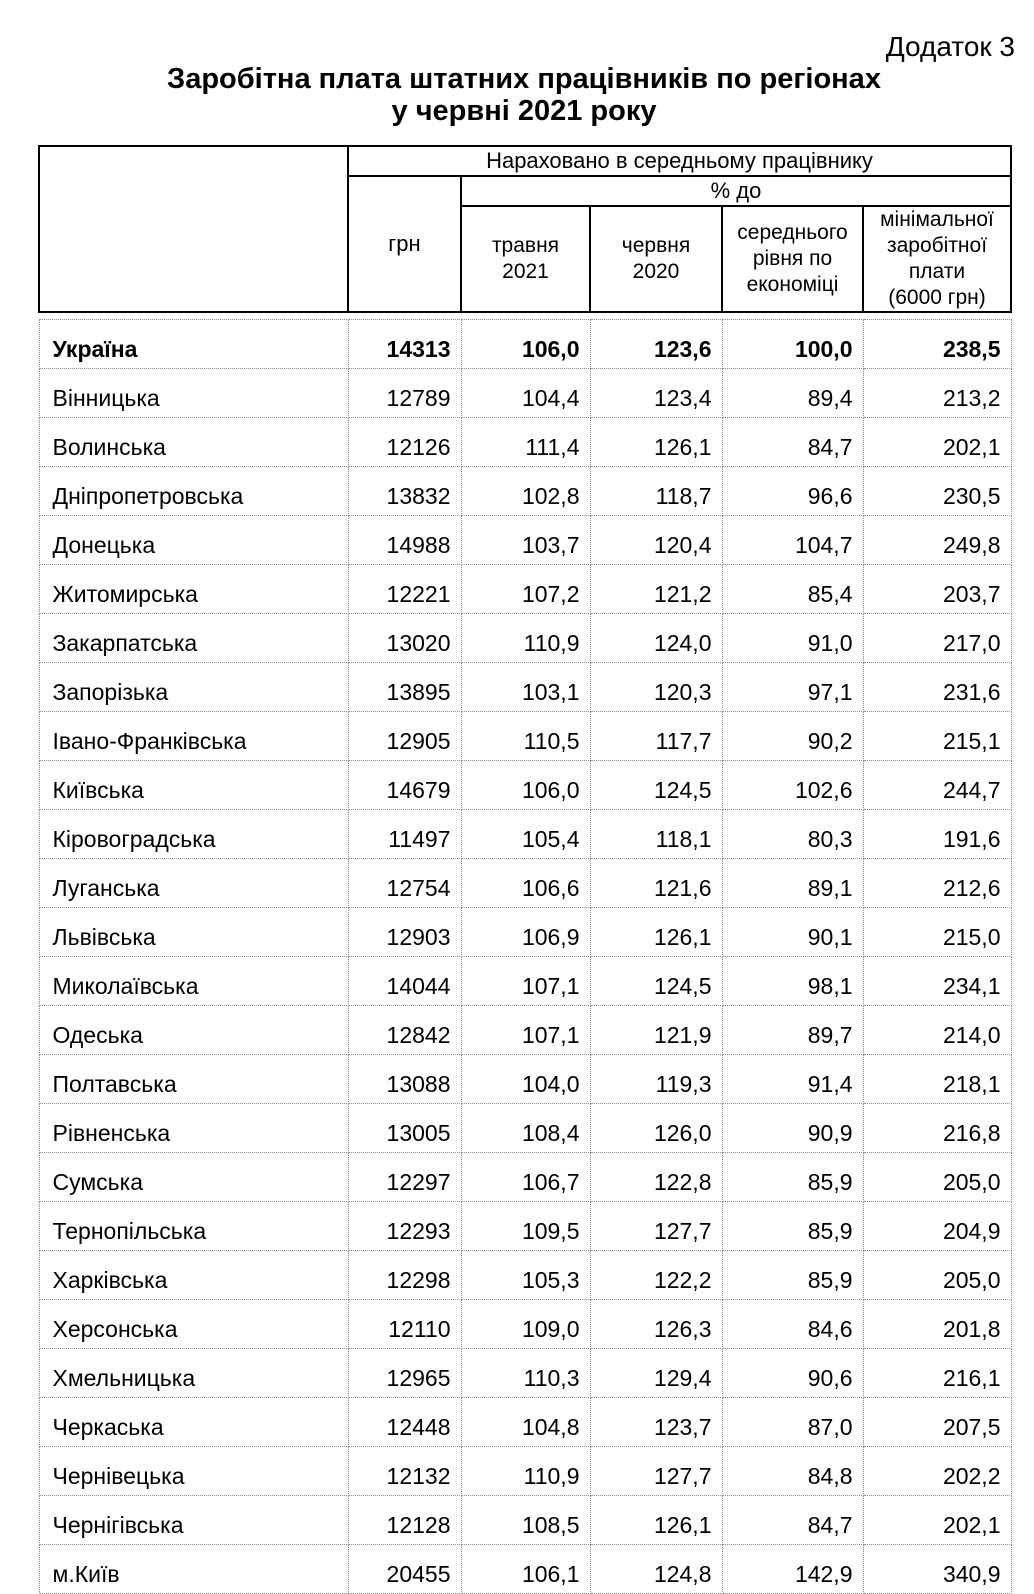 This screenshot has width=1034, height=1594. What do you see at coordinates (193, 442) in the screenshot?
I see `region-cell: Волинська` at bounding box center [193, 442].